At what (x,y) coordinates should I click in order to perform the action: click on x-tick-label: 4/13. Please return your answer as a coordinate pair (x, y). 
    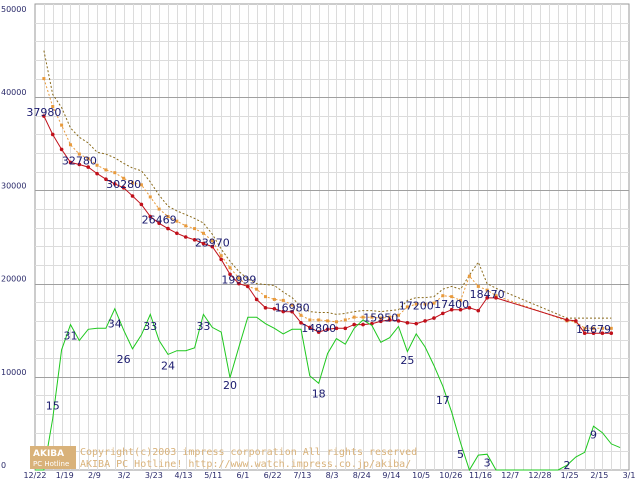
    Looking at the image, I should click on (184, 475).